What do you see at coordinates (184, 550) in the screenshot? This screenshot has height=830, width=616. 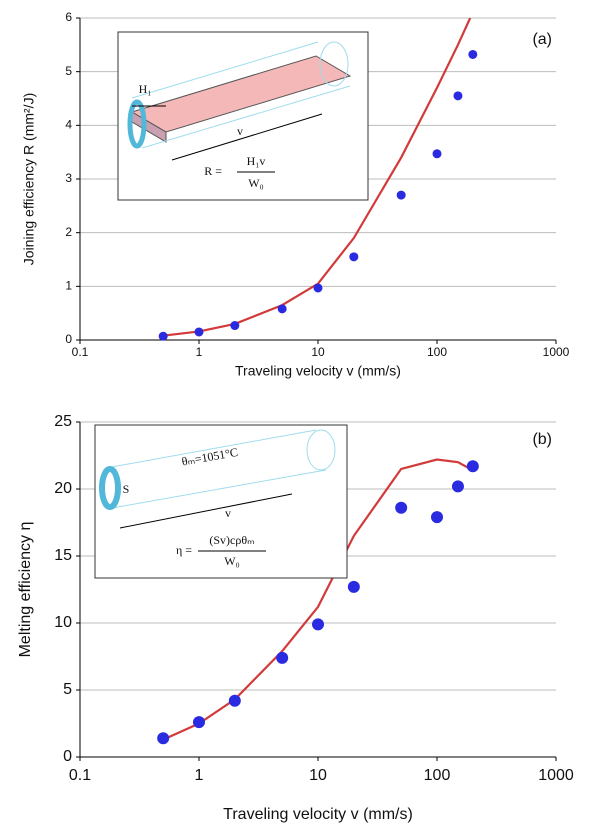 I see `inset-label: η =` at bounding box center [184, 550].